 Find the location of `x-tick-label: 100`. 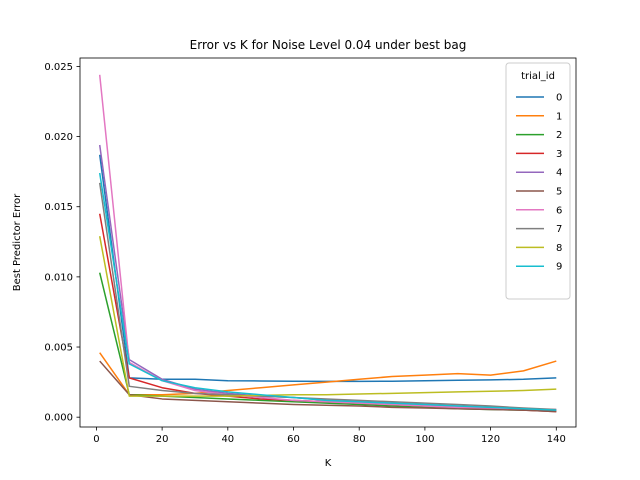

x-tick-label: 100 is located at coordinates (424, 439).